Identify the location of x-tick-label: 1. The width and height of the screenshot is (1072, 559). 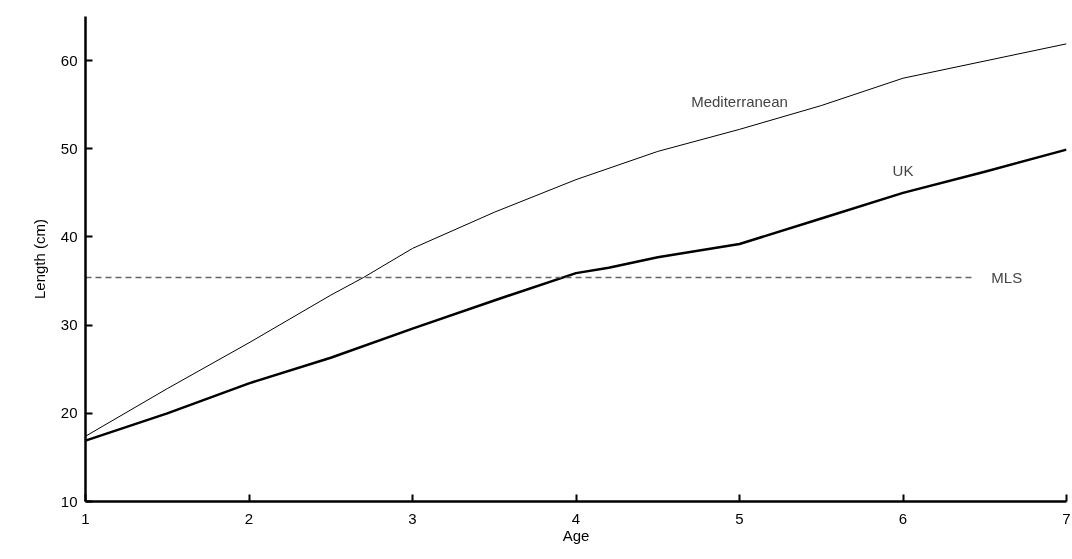
(85, 518).